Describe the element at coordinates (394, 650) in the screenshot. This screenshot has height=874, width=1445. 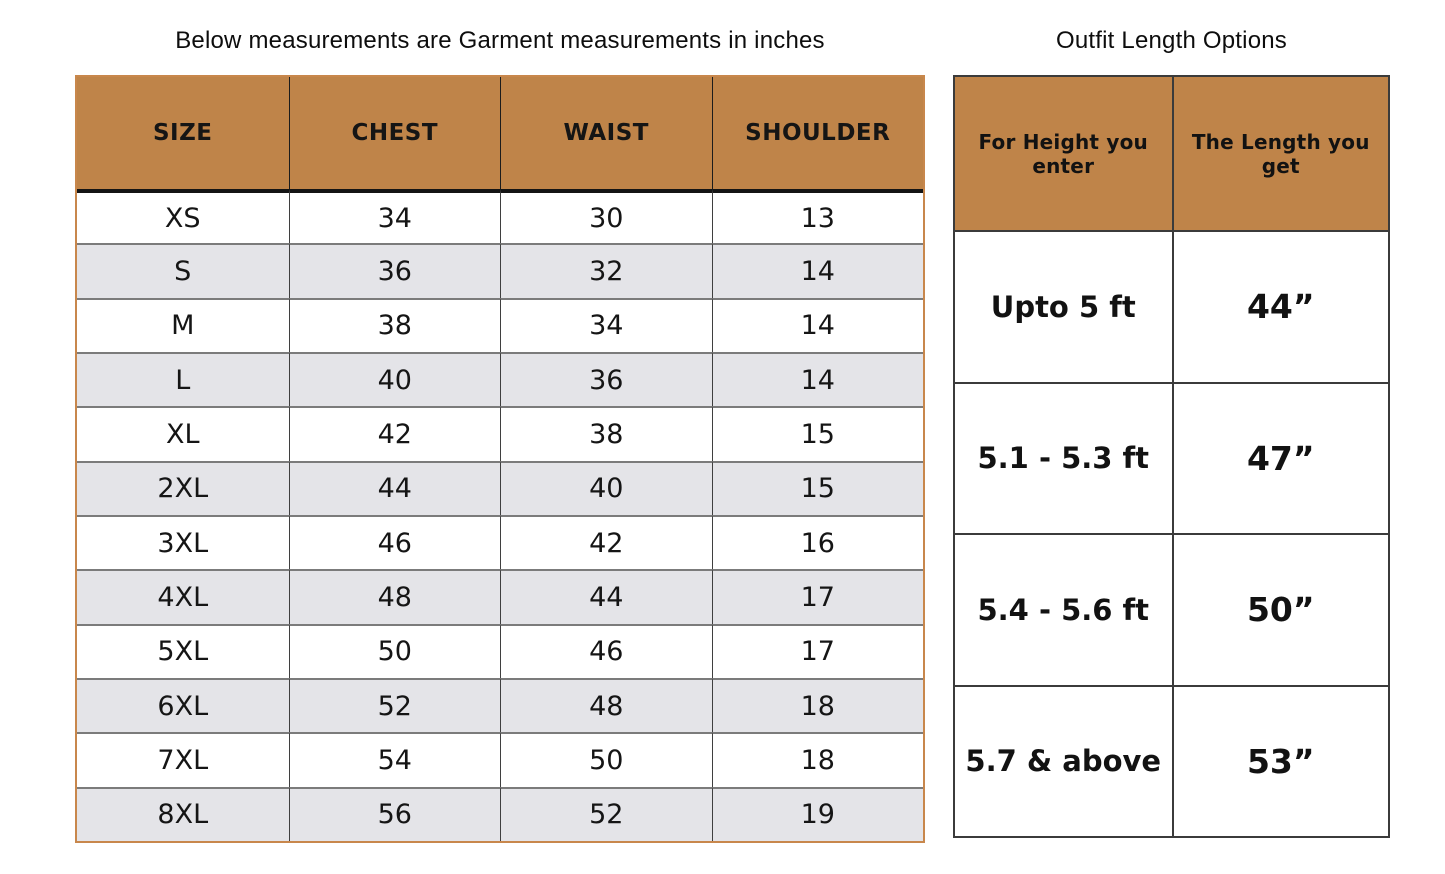
I see `cell-chest: 50` at that location.